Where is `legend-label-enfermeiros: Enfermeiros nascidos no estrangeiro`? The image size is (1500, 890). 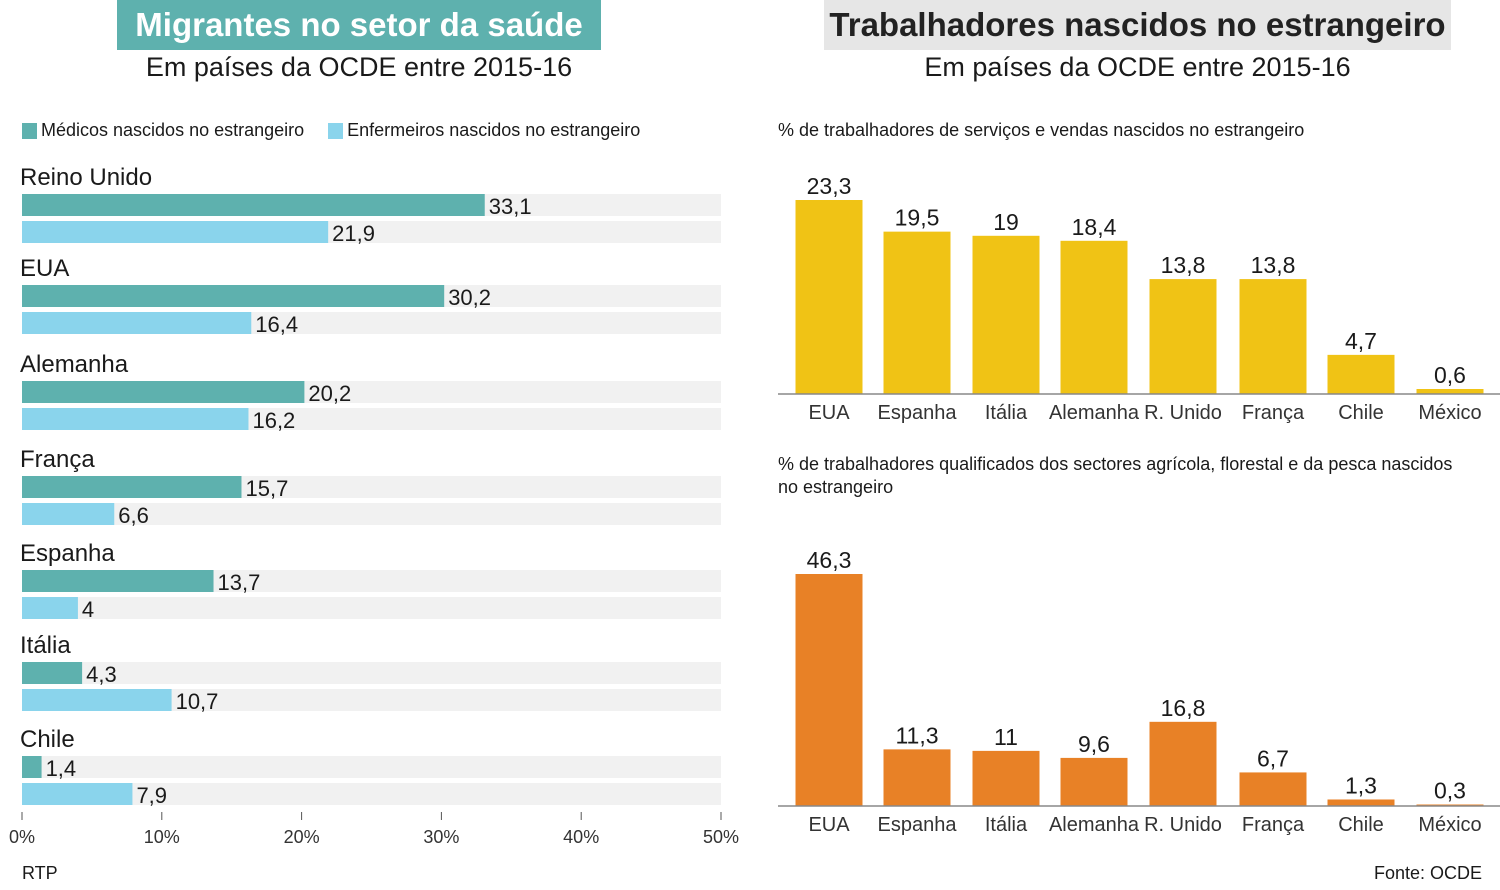 legend-label-enfermeiros: Enfermeiros nascidos no estrangeiro is located at coordinates (494, 130).